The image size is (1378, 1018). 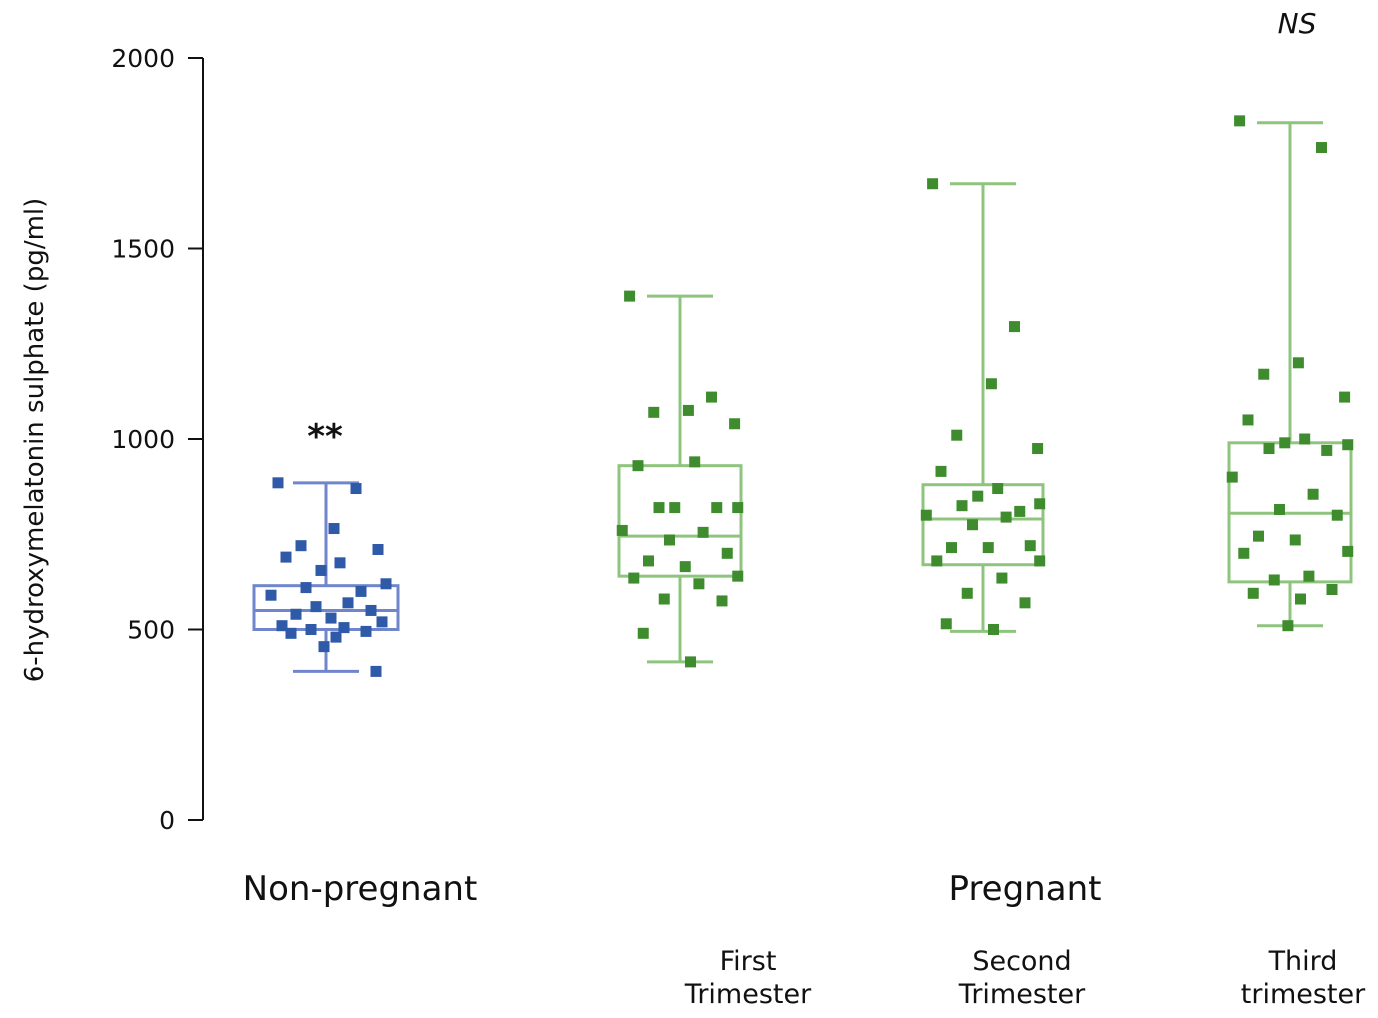 What do you see at coordinates (748, 978) in the screenshot?
I see `category-label-first-trimester: First Trimester` at bounding box center [748, 978].